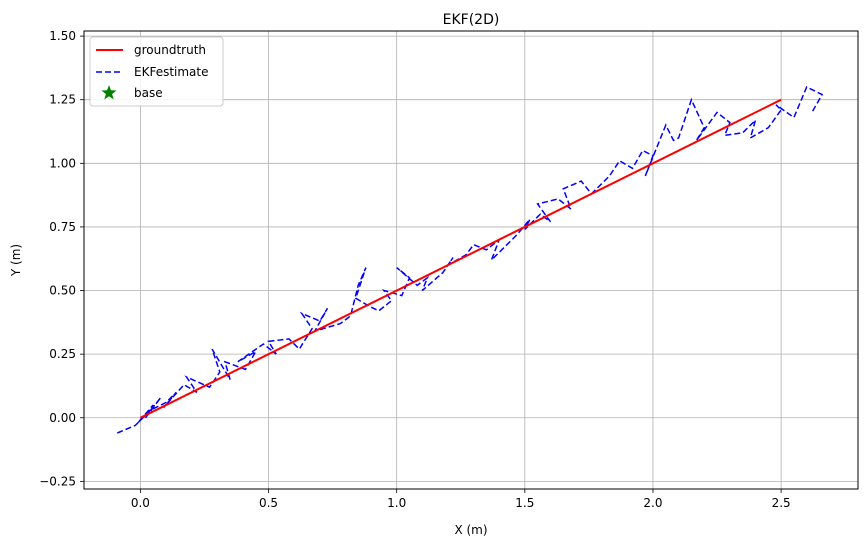 Image resolution: width=866 pixels, height=547 pixels. What do you see at coordinates (524, 503) in the screenshot?
I see `x-tick-label: 1.5` at bounding box center [524, 503].